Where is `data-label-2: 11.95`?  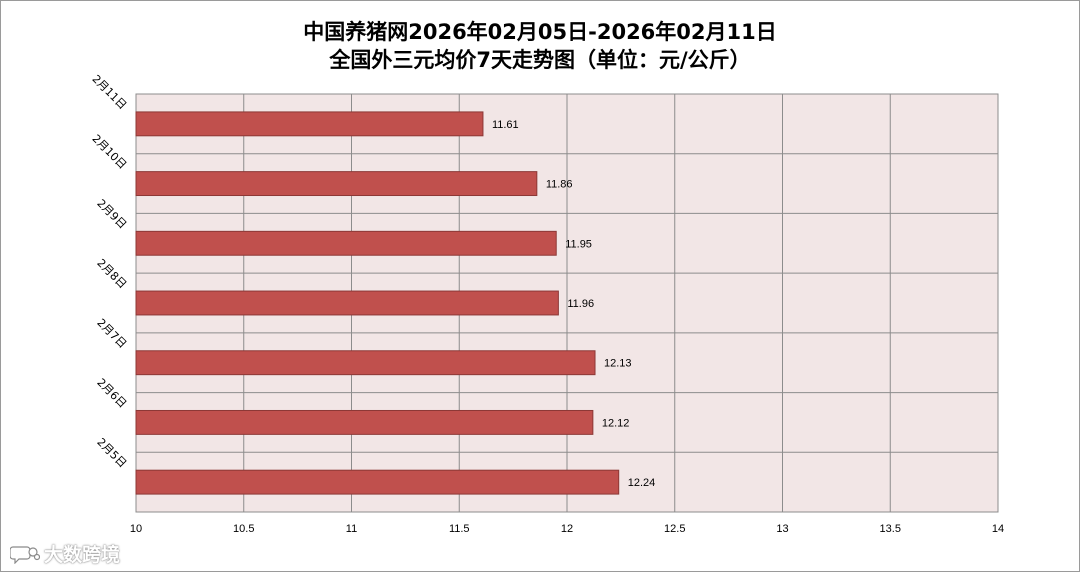
data-label-2: 11.95 is located at coordinates (578, 244).